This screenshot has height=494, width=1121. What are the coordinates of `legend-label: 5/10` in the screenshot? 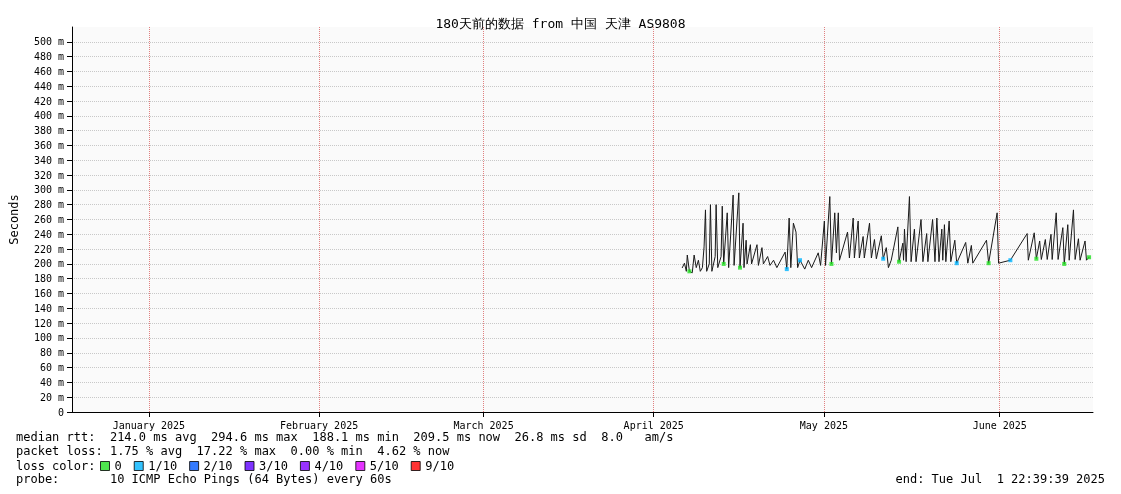 It's located at (384, 466).